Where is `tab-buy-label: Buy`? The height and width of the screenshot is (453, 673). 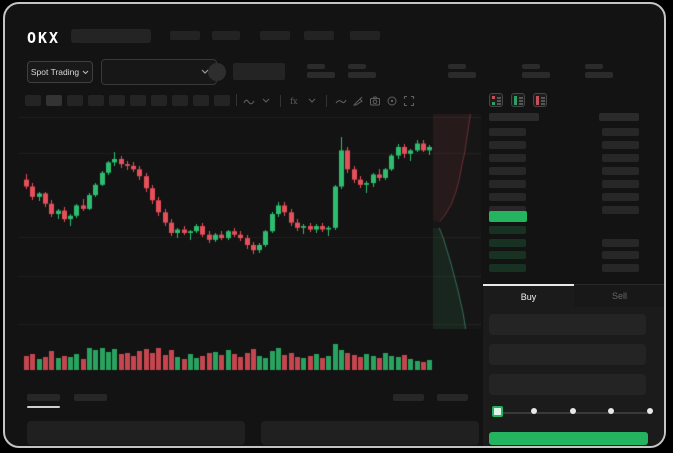
tab-buy-label: Buy is located at coordinates (528, 296).